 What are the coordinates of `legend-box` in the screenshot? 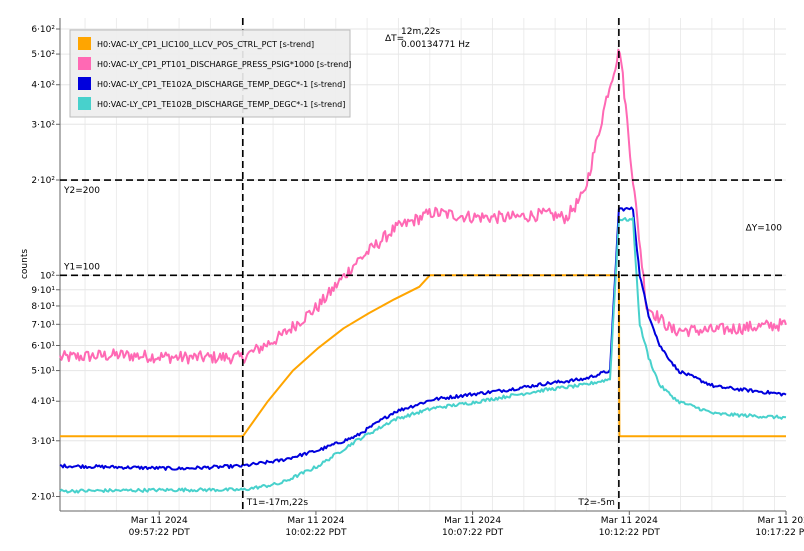 It's located at (210, 73).